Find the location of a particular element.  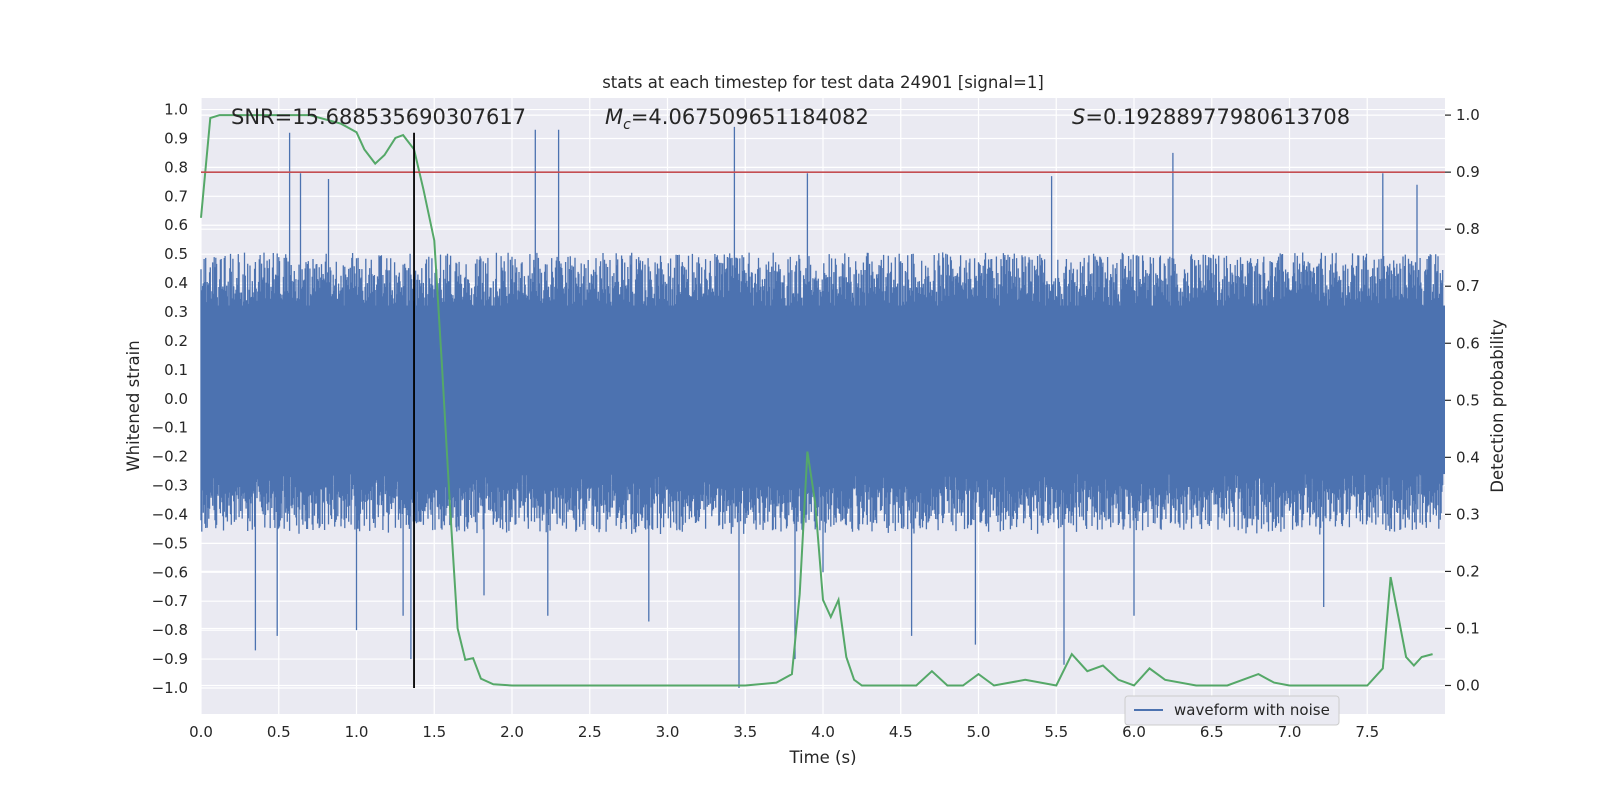

right-y-tick-label: 0.4 is located at coordinates (1468, 457).